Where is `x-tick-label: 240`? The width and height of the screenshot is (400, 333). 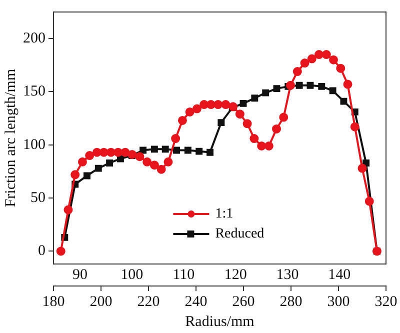
x-tick-label: 240 is located at coordinates (196, 302).